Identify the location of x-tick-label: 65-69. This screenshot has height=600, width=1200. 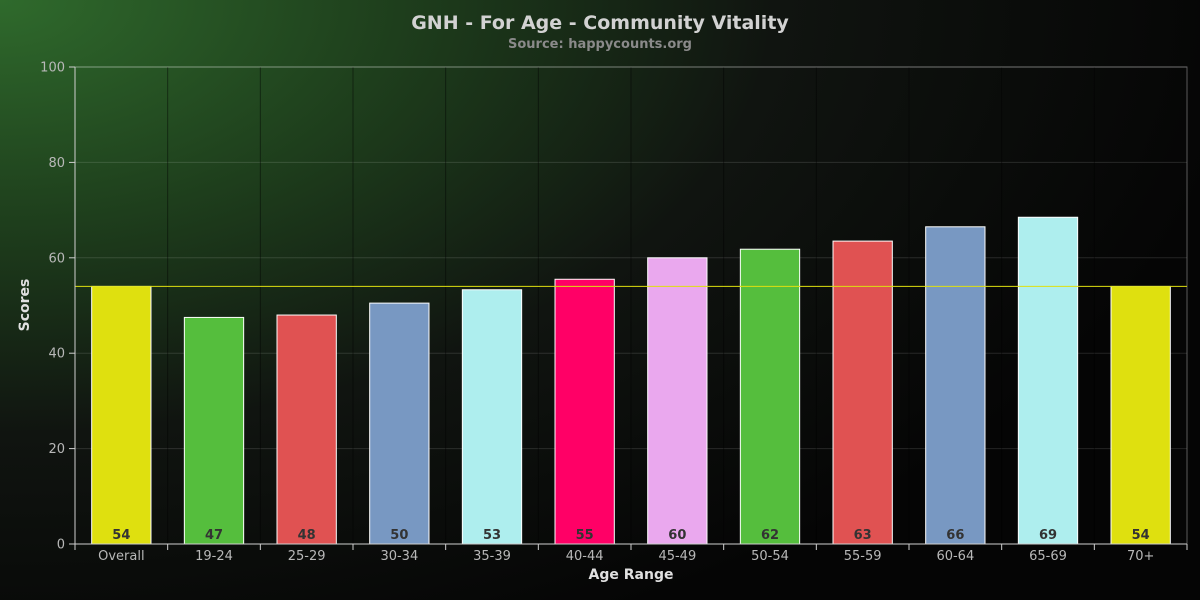
(1048, 556).